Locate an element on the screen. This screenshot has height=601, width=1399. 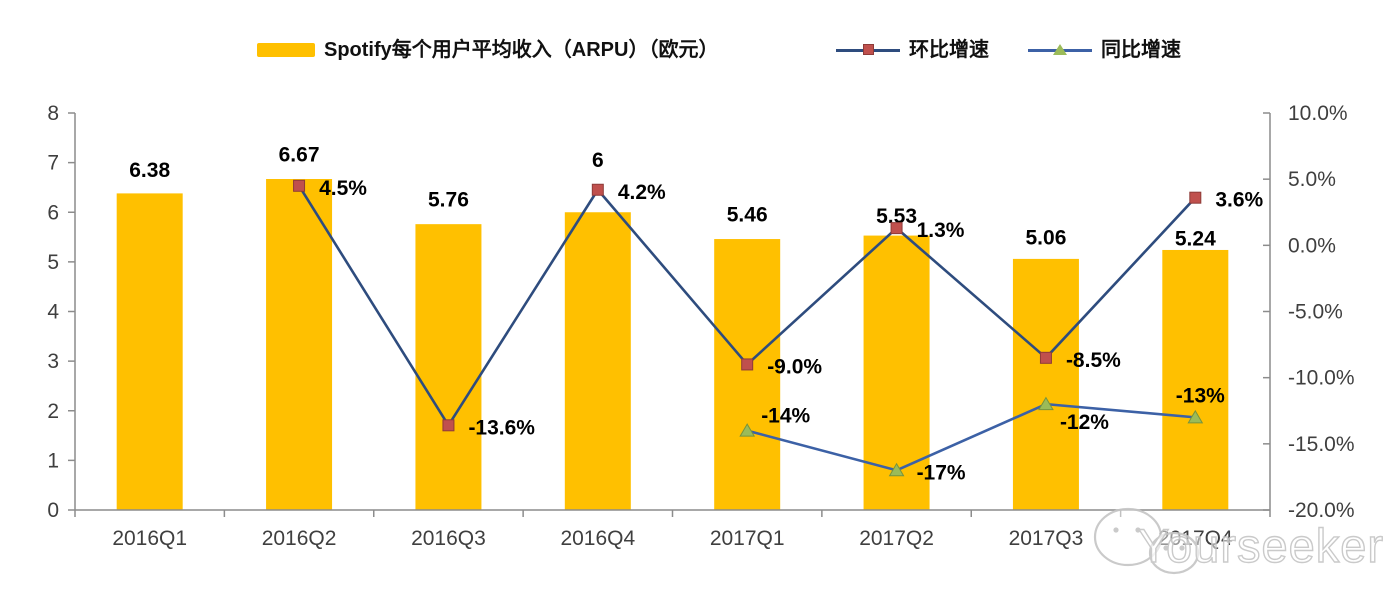
bar-value-label: 6 is located at coordinates (598, 160).